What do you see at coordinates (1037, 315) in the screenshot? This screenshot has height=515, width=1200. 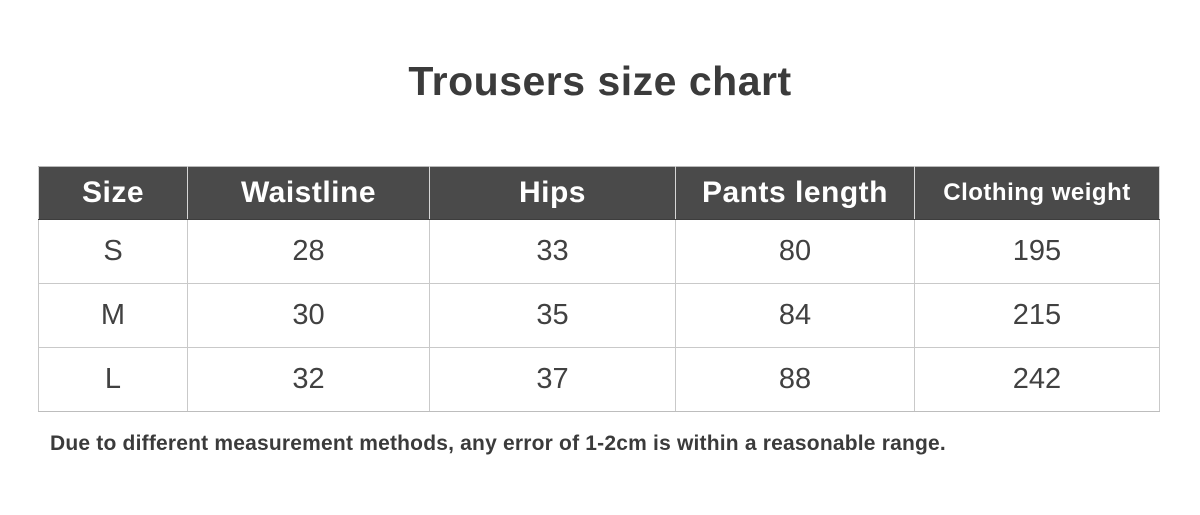 I see `table-cell-clothing-weight: 215` at bounding box center [1037, 315].